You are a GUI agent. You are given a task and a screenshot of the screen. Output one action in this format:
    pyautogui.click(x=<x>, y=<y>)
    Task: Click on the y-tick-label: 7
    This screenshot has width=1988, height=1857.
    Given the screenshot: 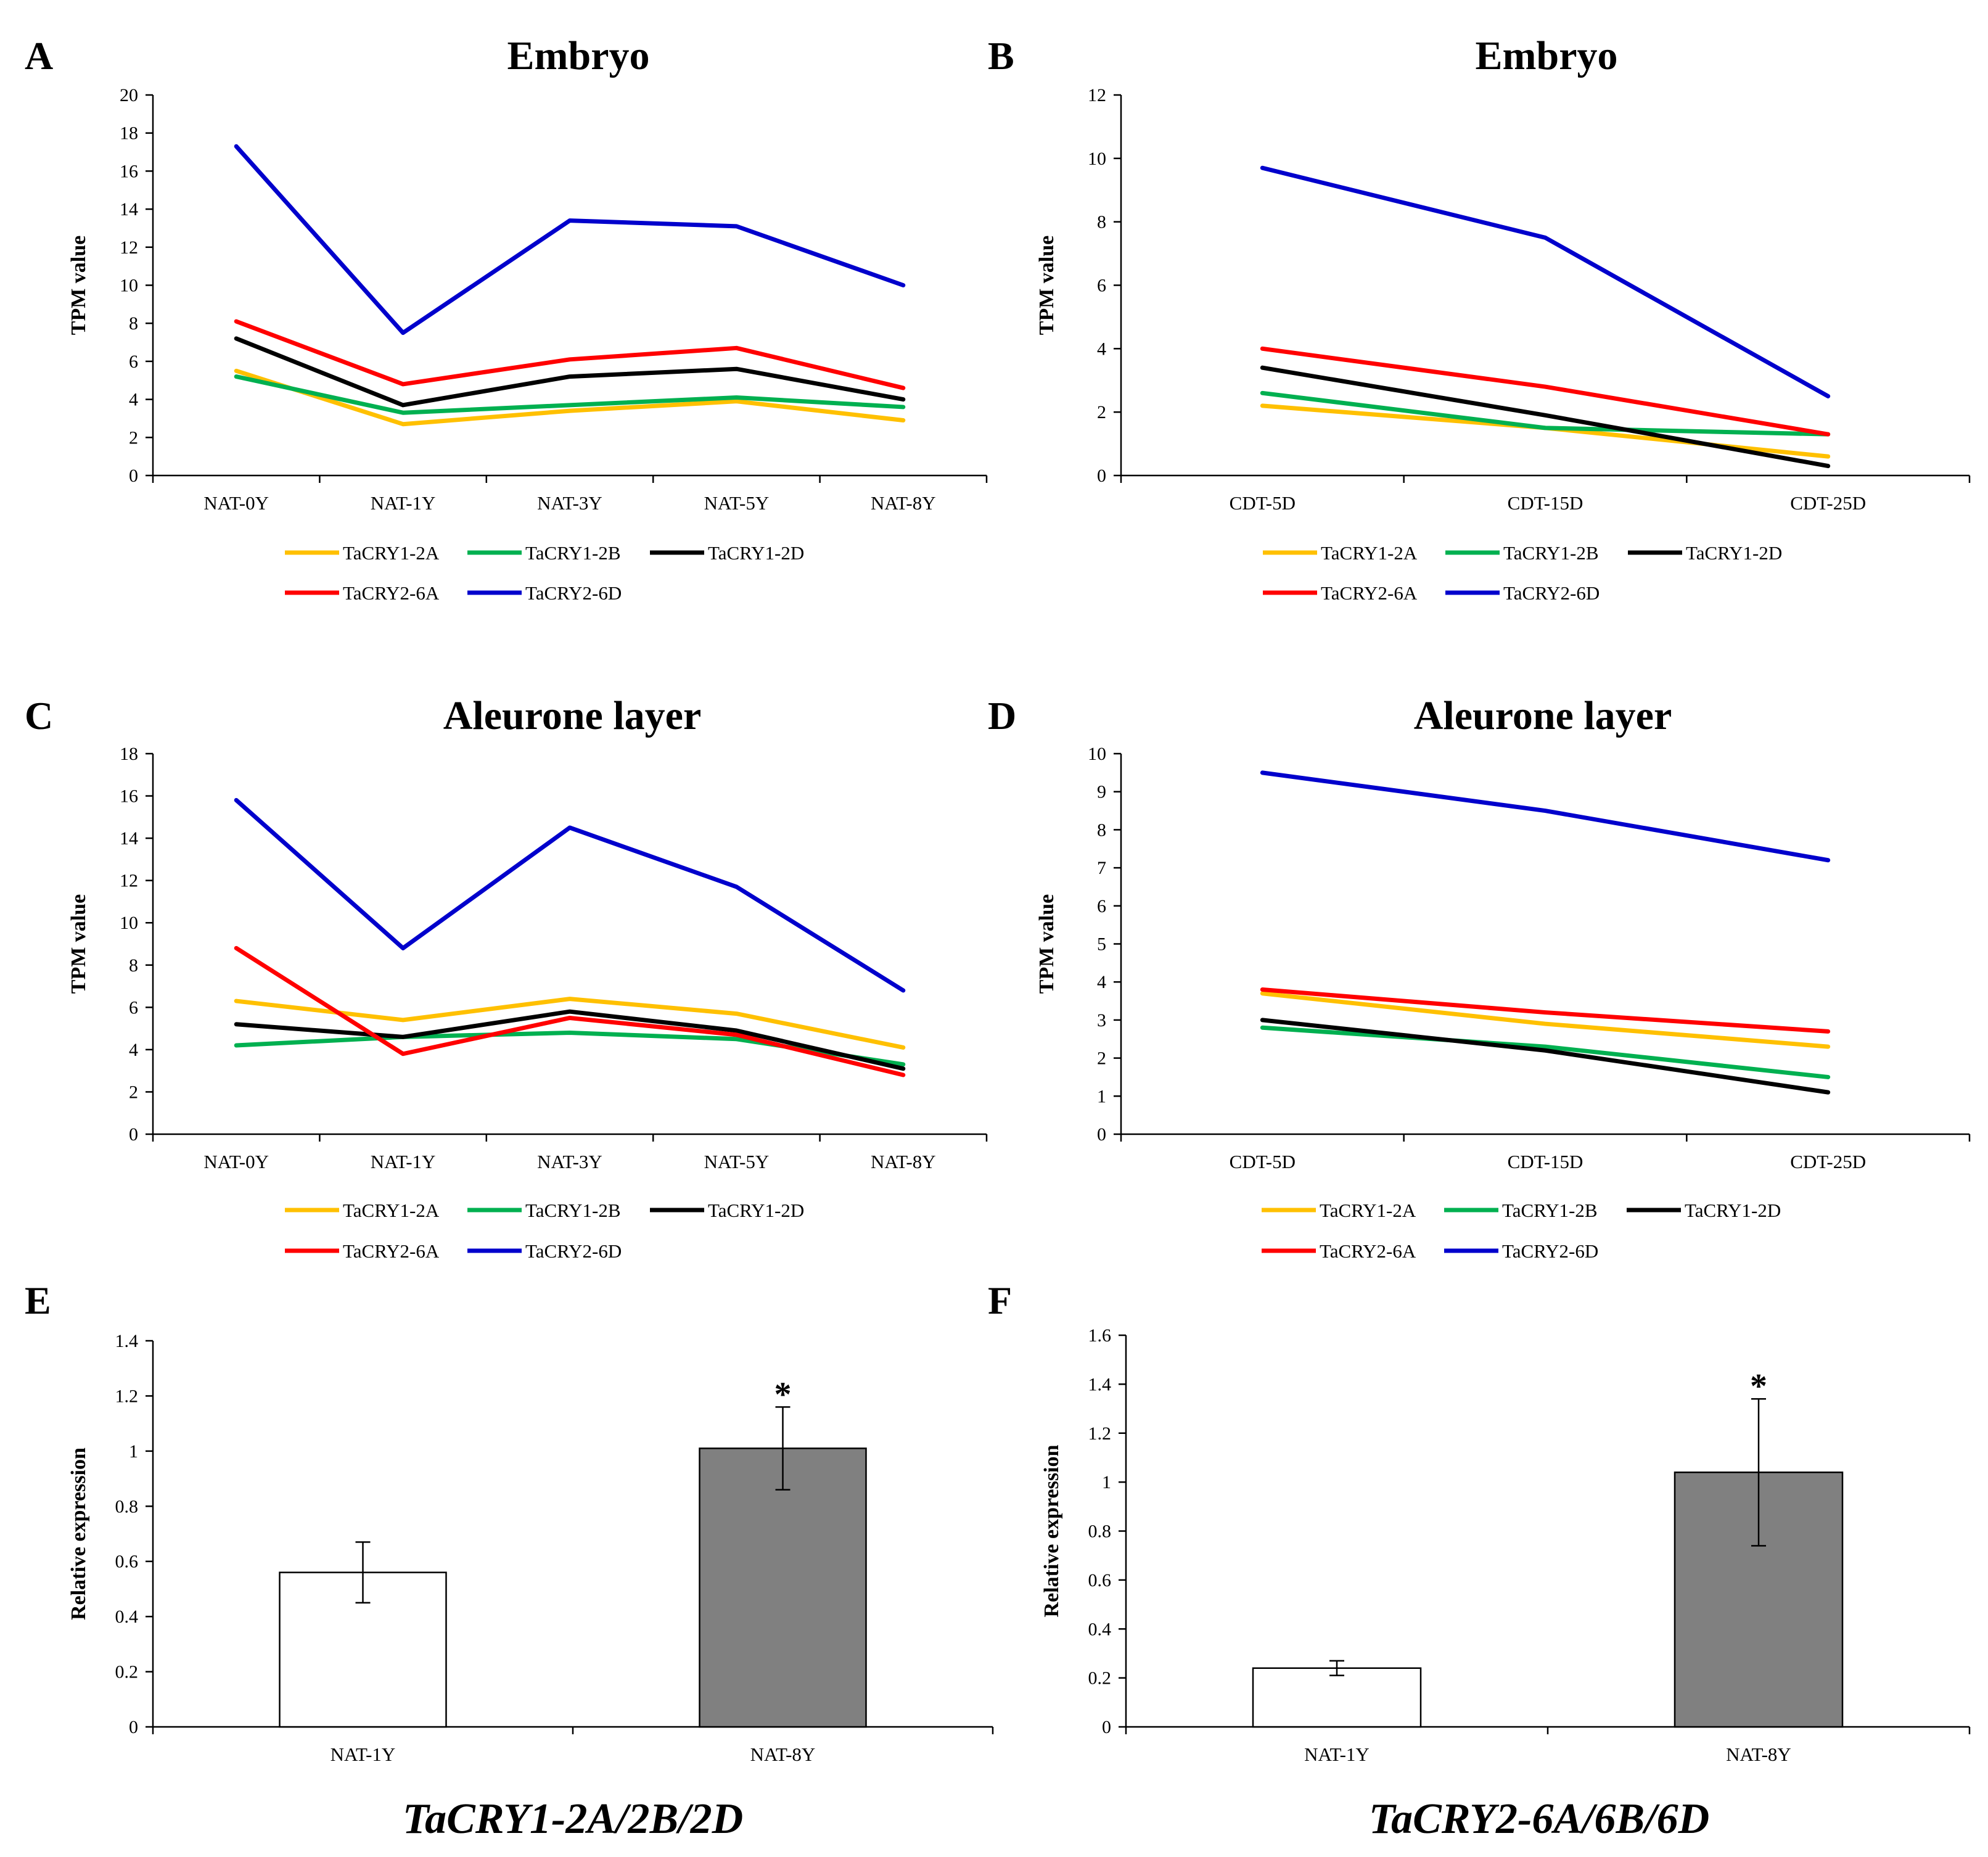 What is the action you would take?
    pyautogui.click(x=1101, y=868)
    